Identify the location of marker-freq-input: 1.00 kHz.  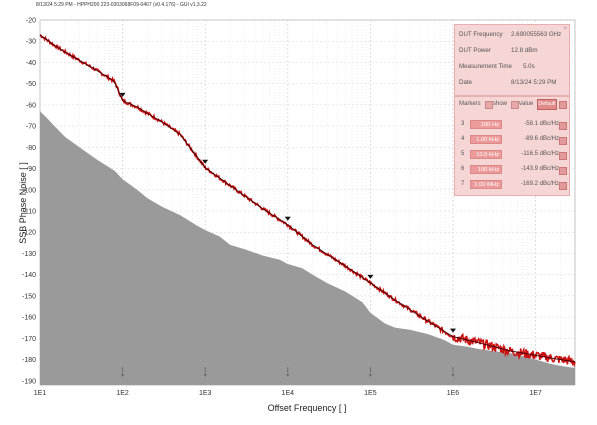
(486, 139).